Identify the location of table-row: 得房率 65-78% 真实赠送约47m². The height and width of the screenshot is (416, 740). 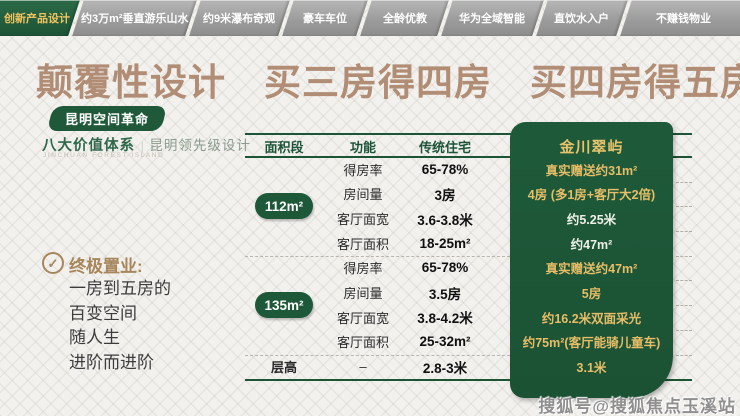
(468, 268).